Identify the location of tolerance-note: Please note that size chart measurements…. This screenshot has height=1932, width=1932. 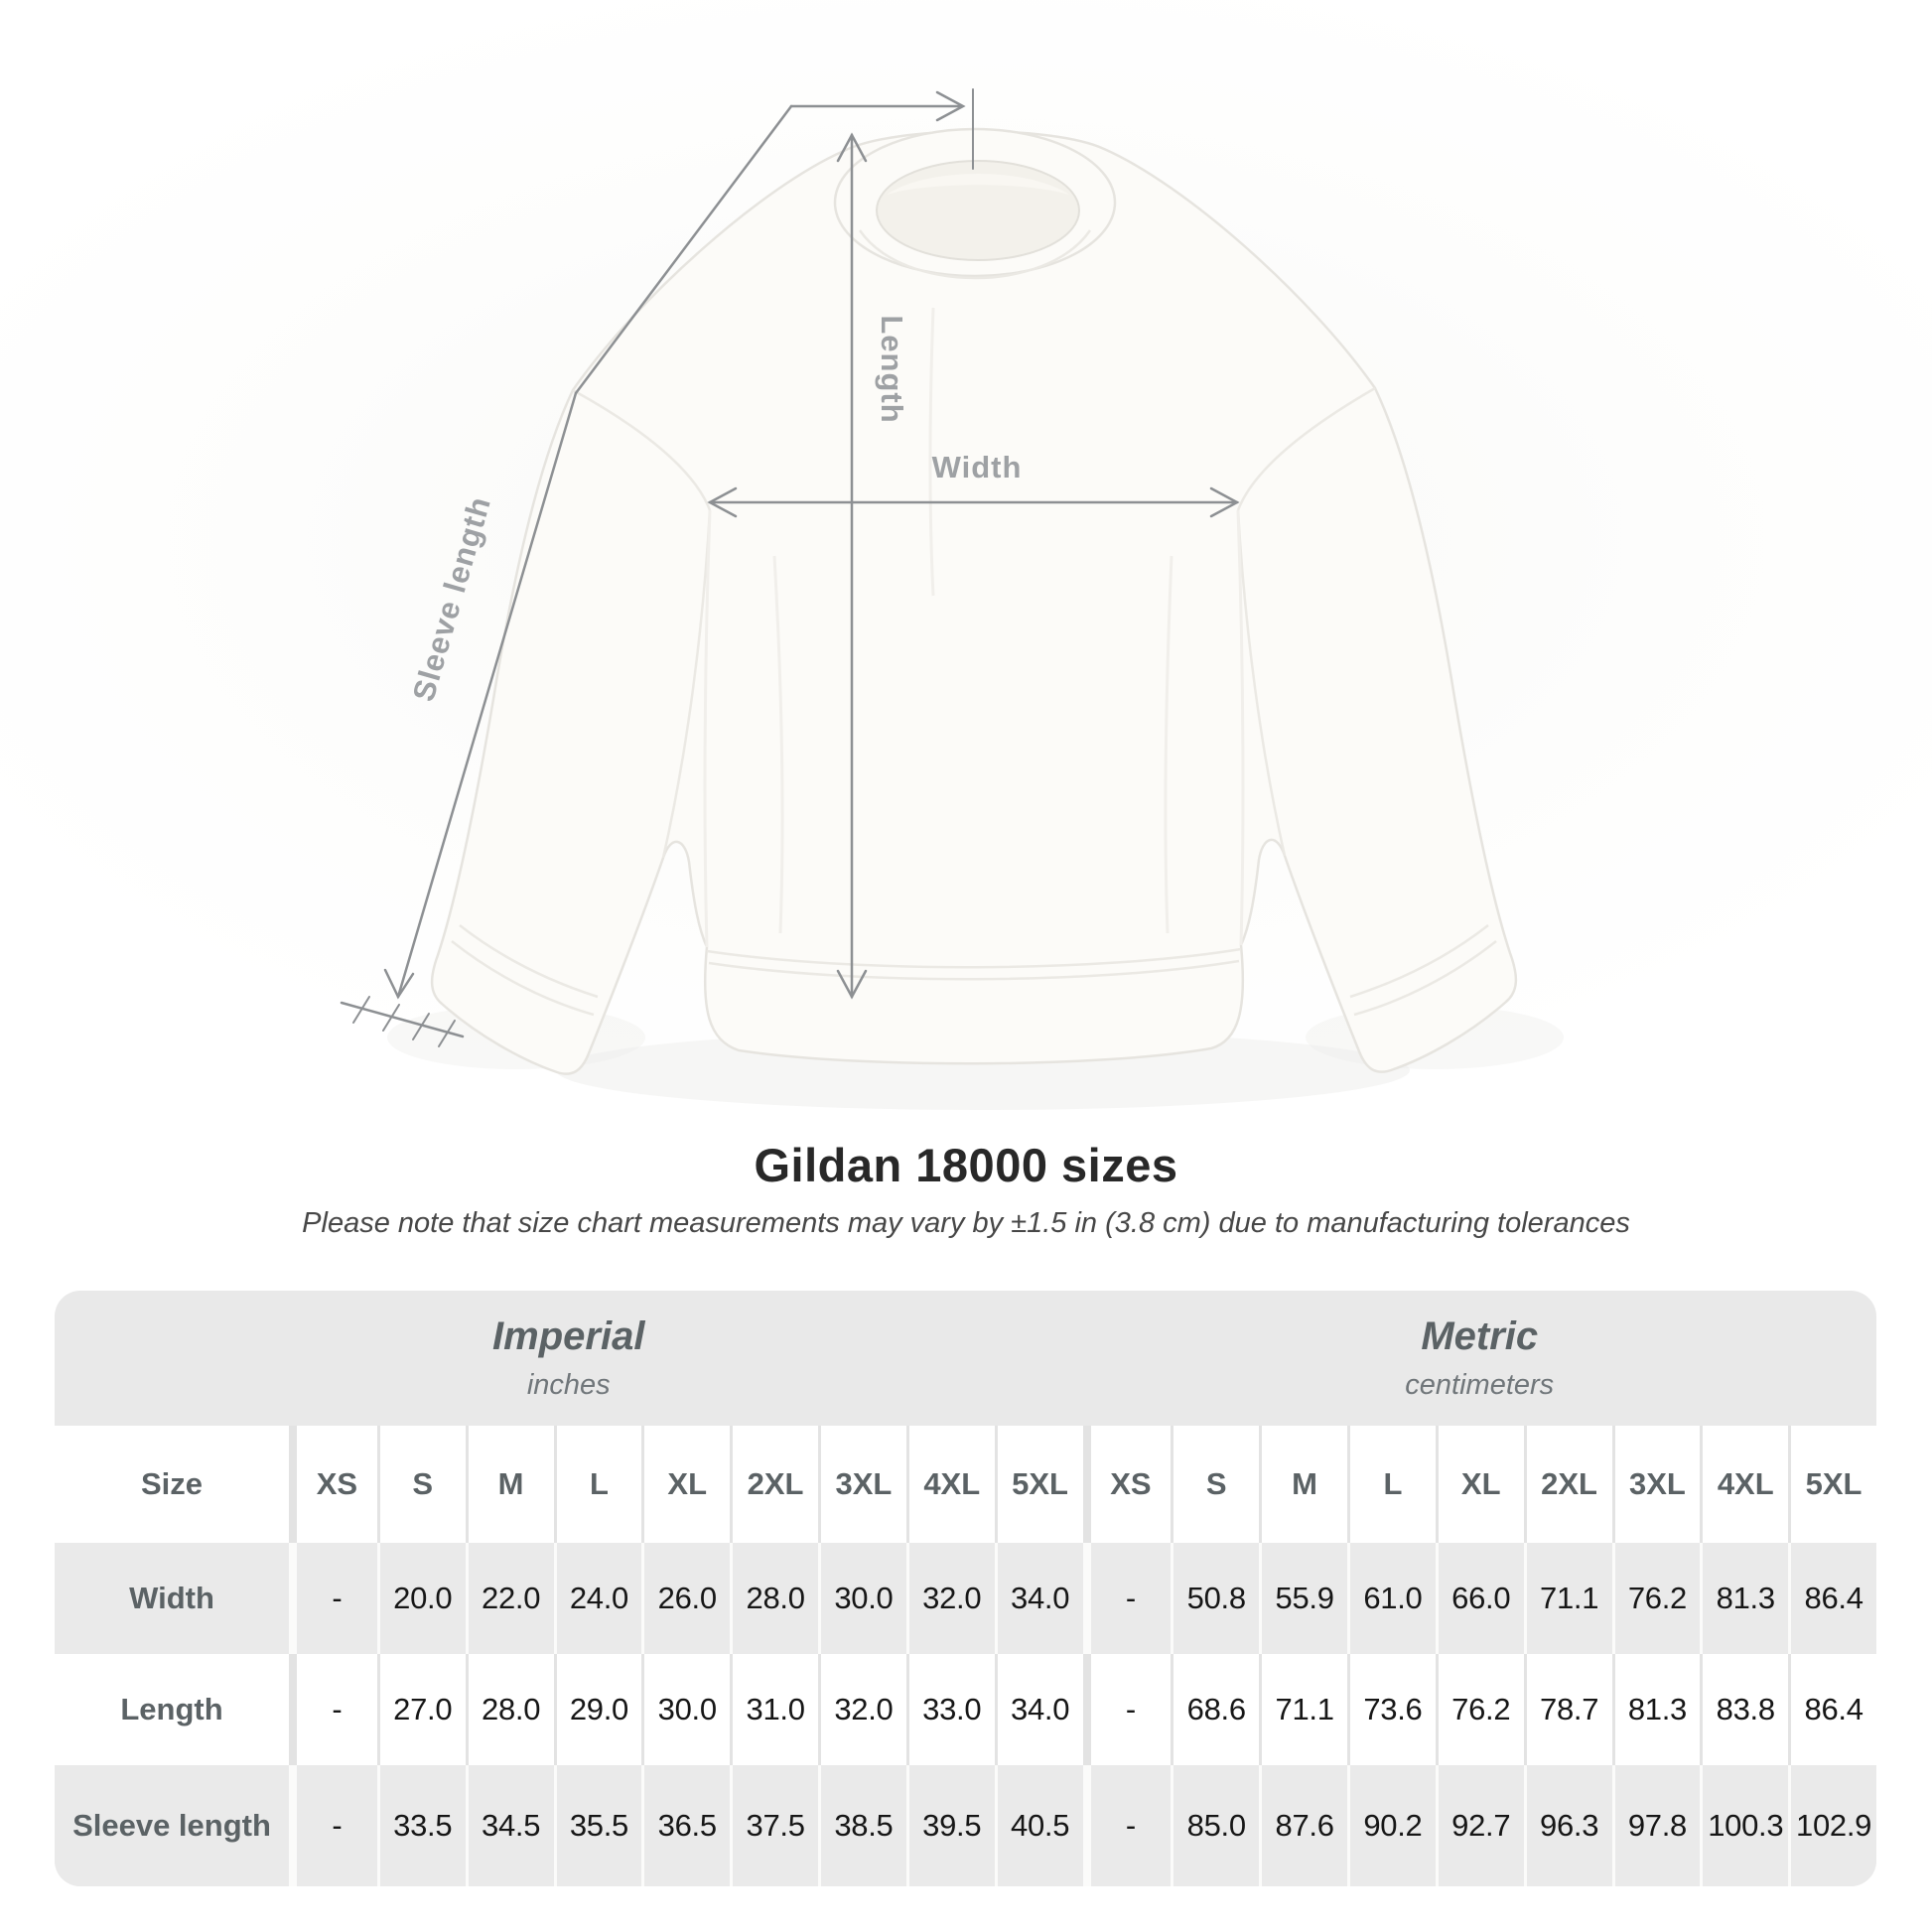
(966, 1223).